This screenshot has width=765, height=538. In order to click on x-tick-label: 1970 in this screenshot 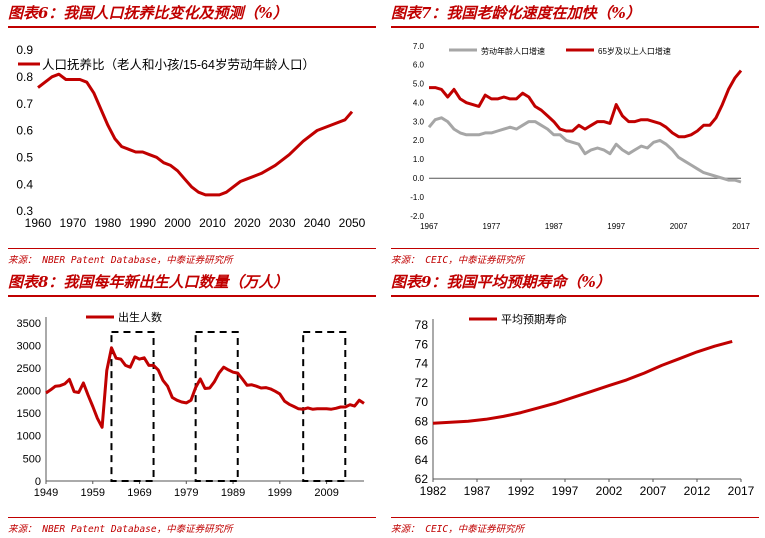, I will do `click(73, 223)`.